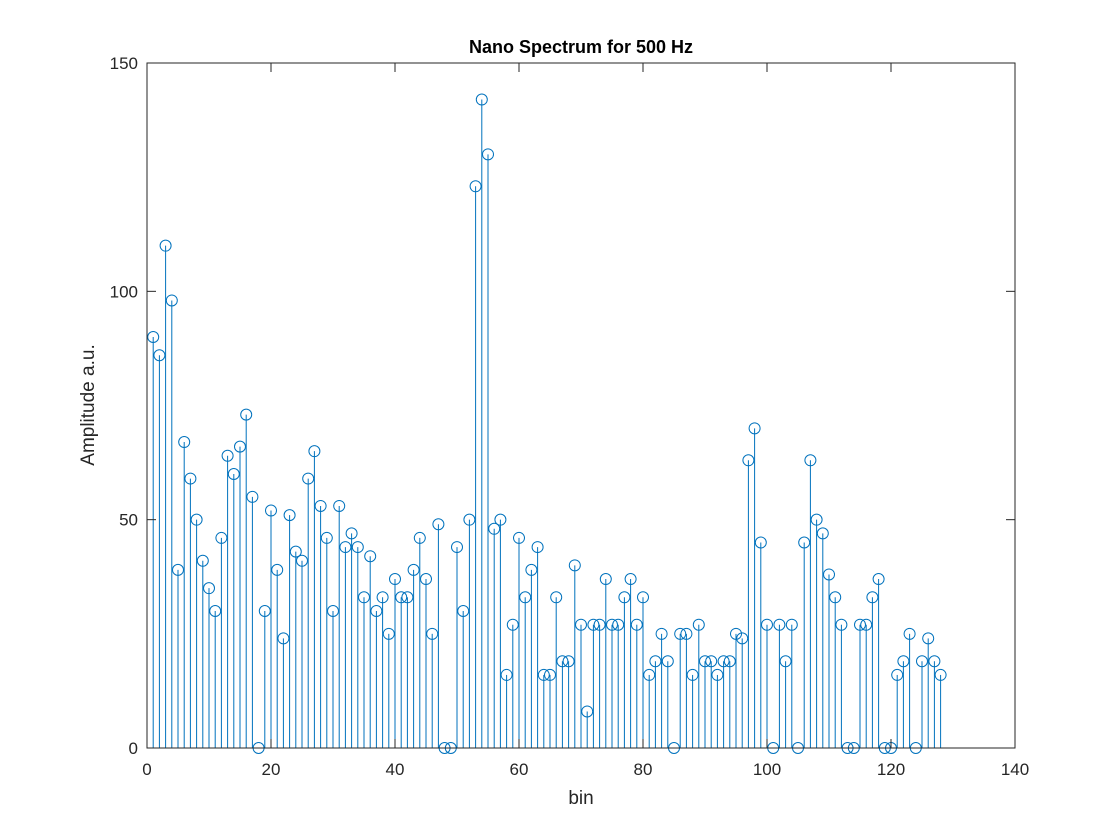  Describe the element at coordinates (88, 404) in the screenshot. I see `y-axis-label: Amplitude a.u.` at that location.